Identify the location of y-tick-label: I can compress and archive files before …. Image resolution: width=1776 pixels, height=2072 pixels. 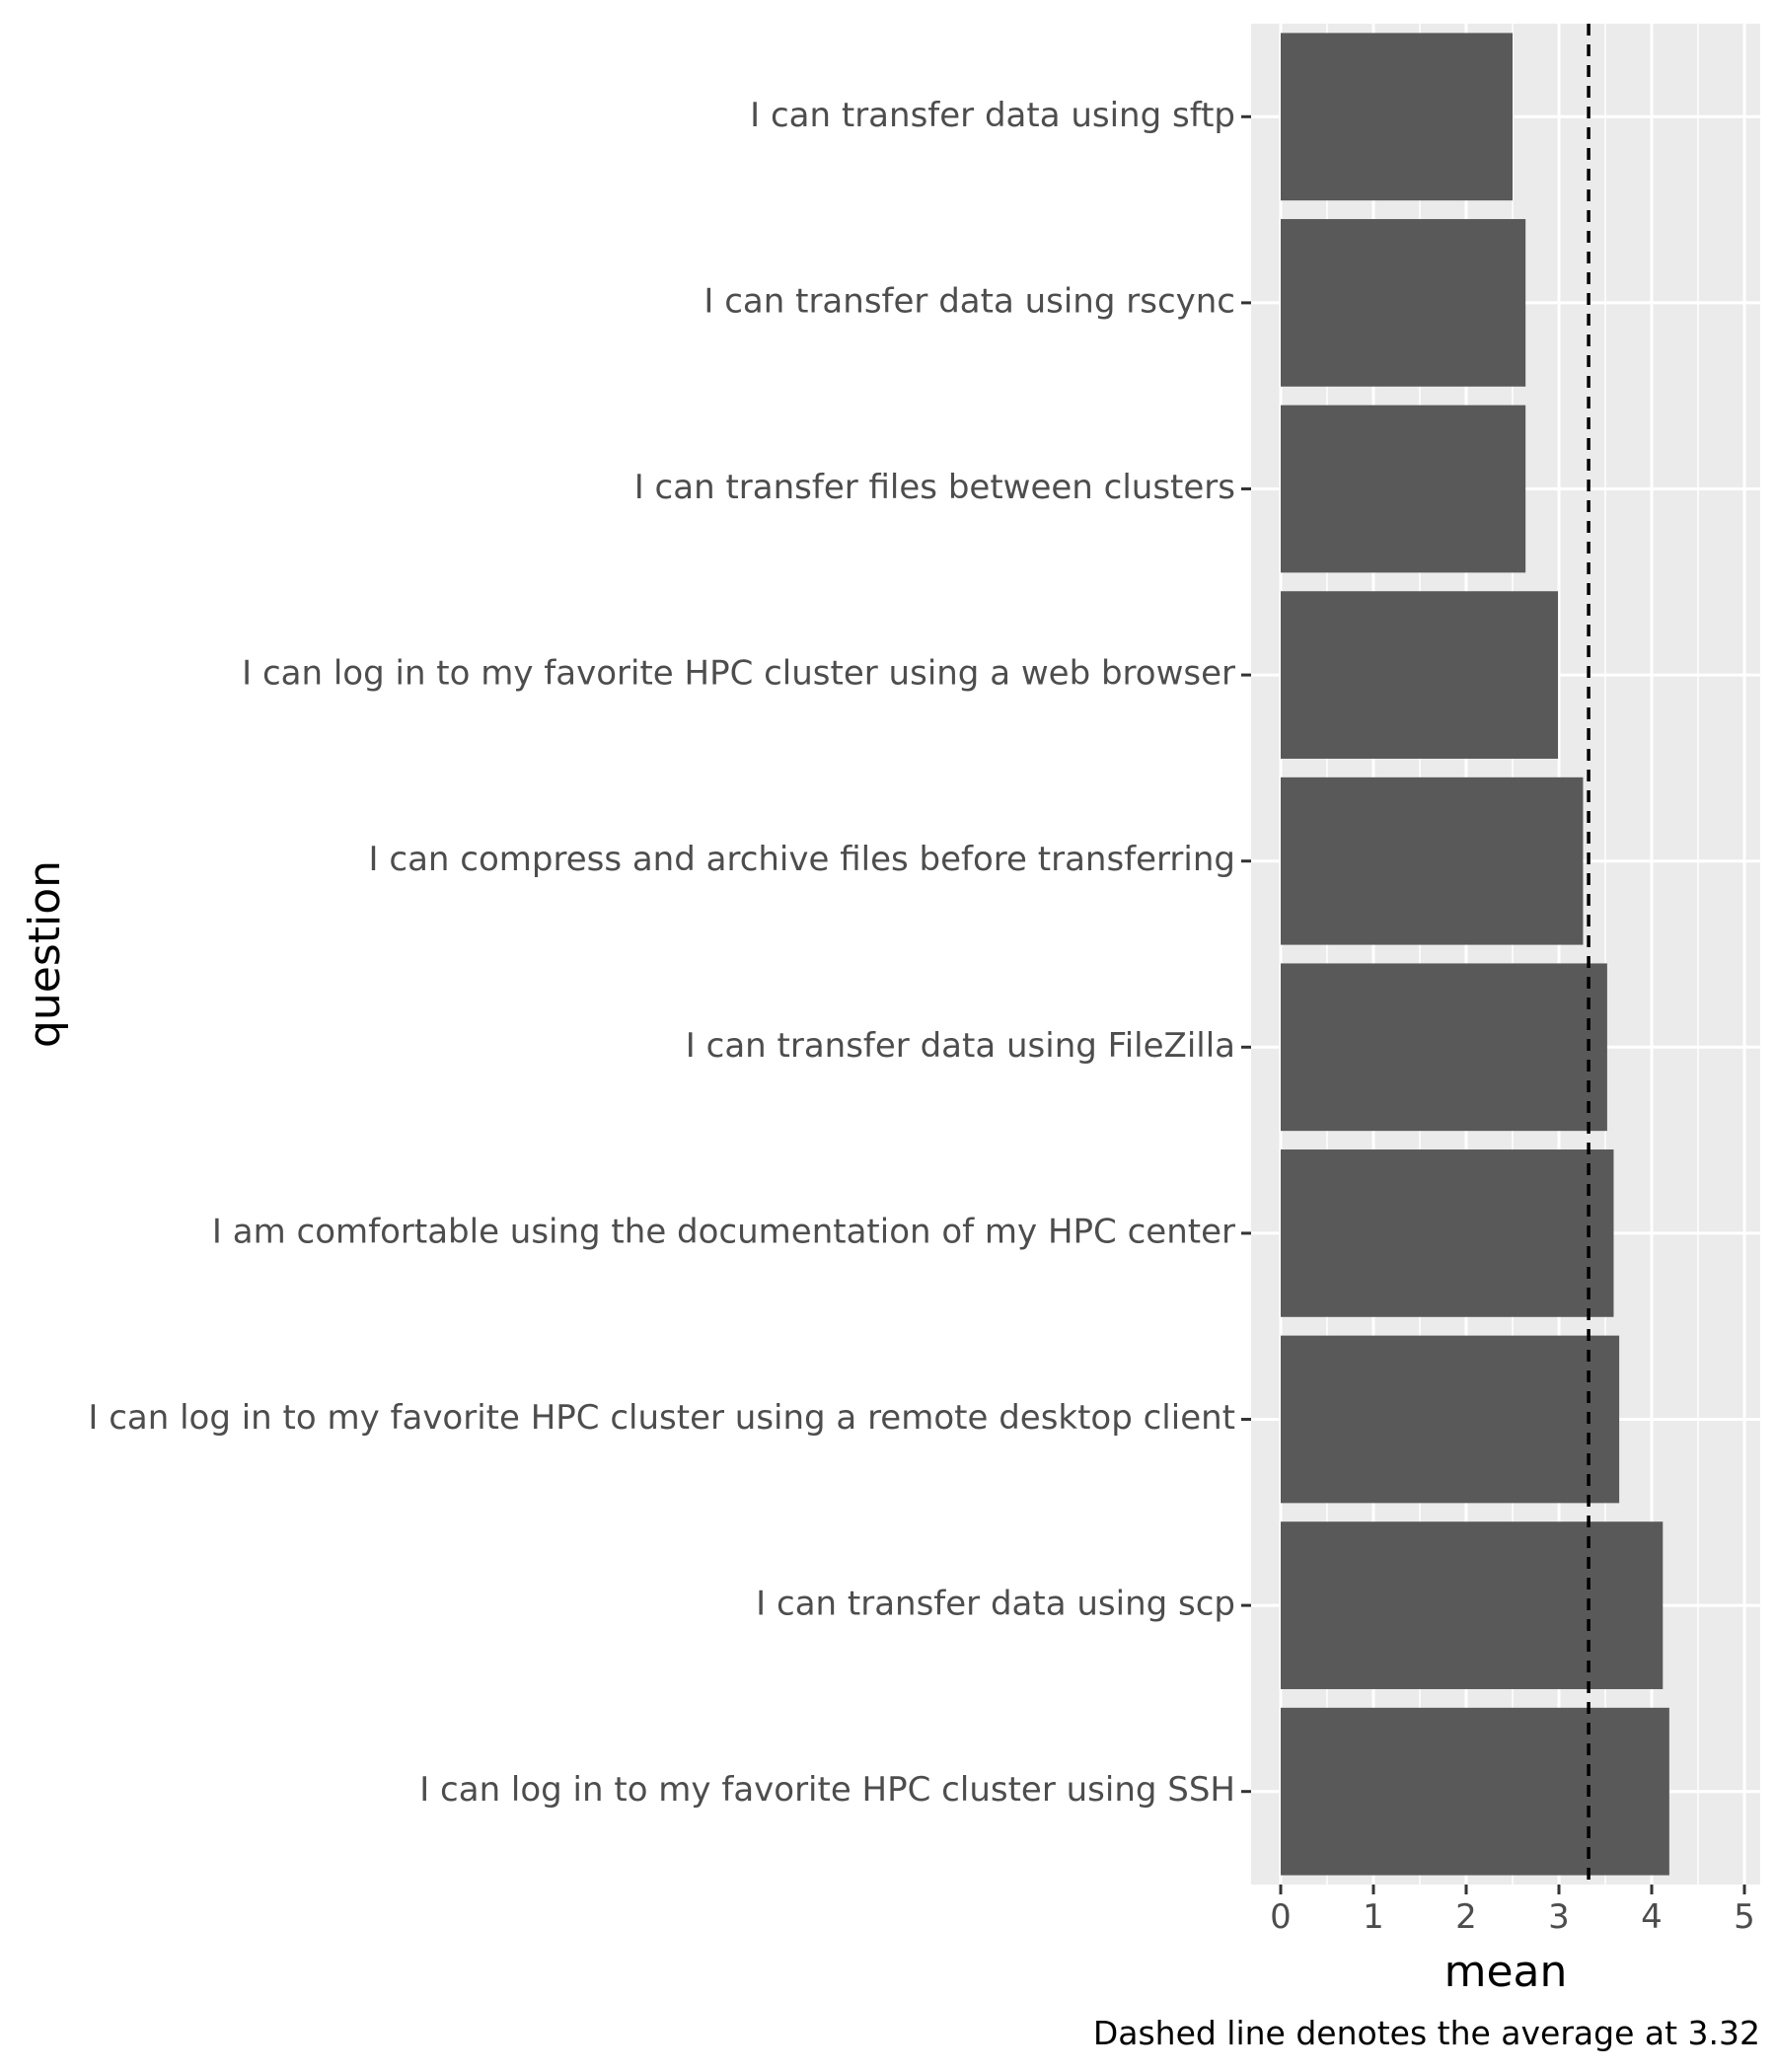
(802, 859).